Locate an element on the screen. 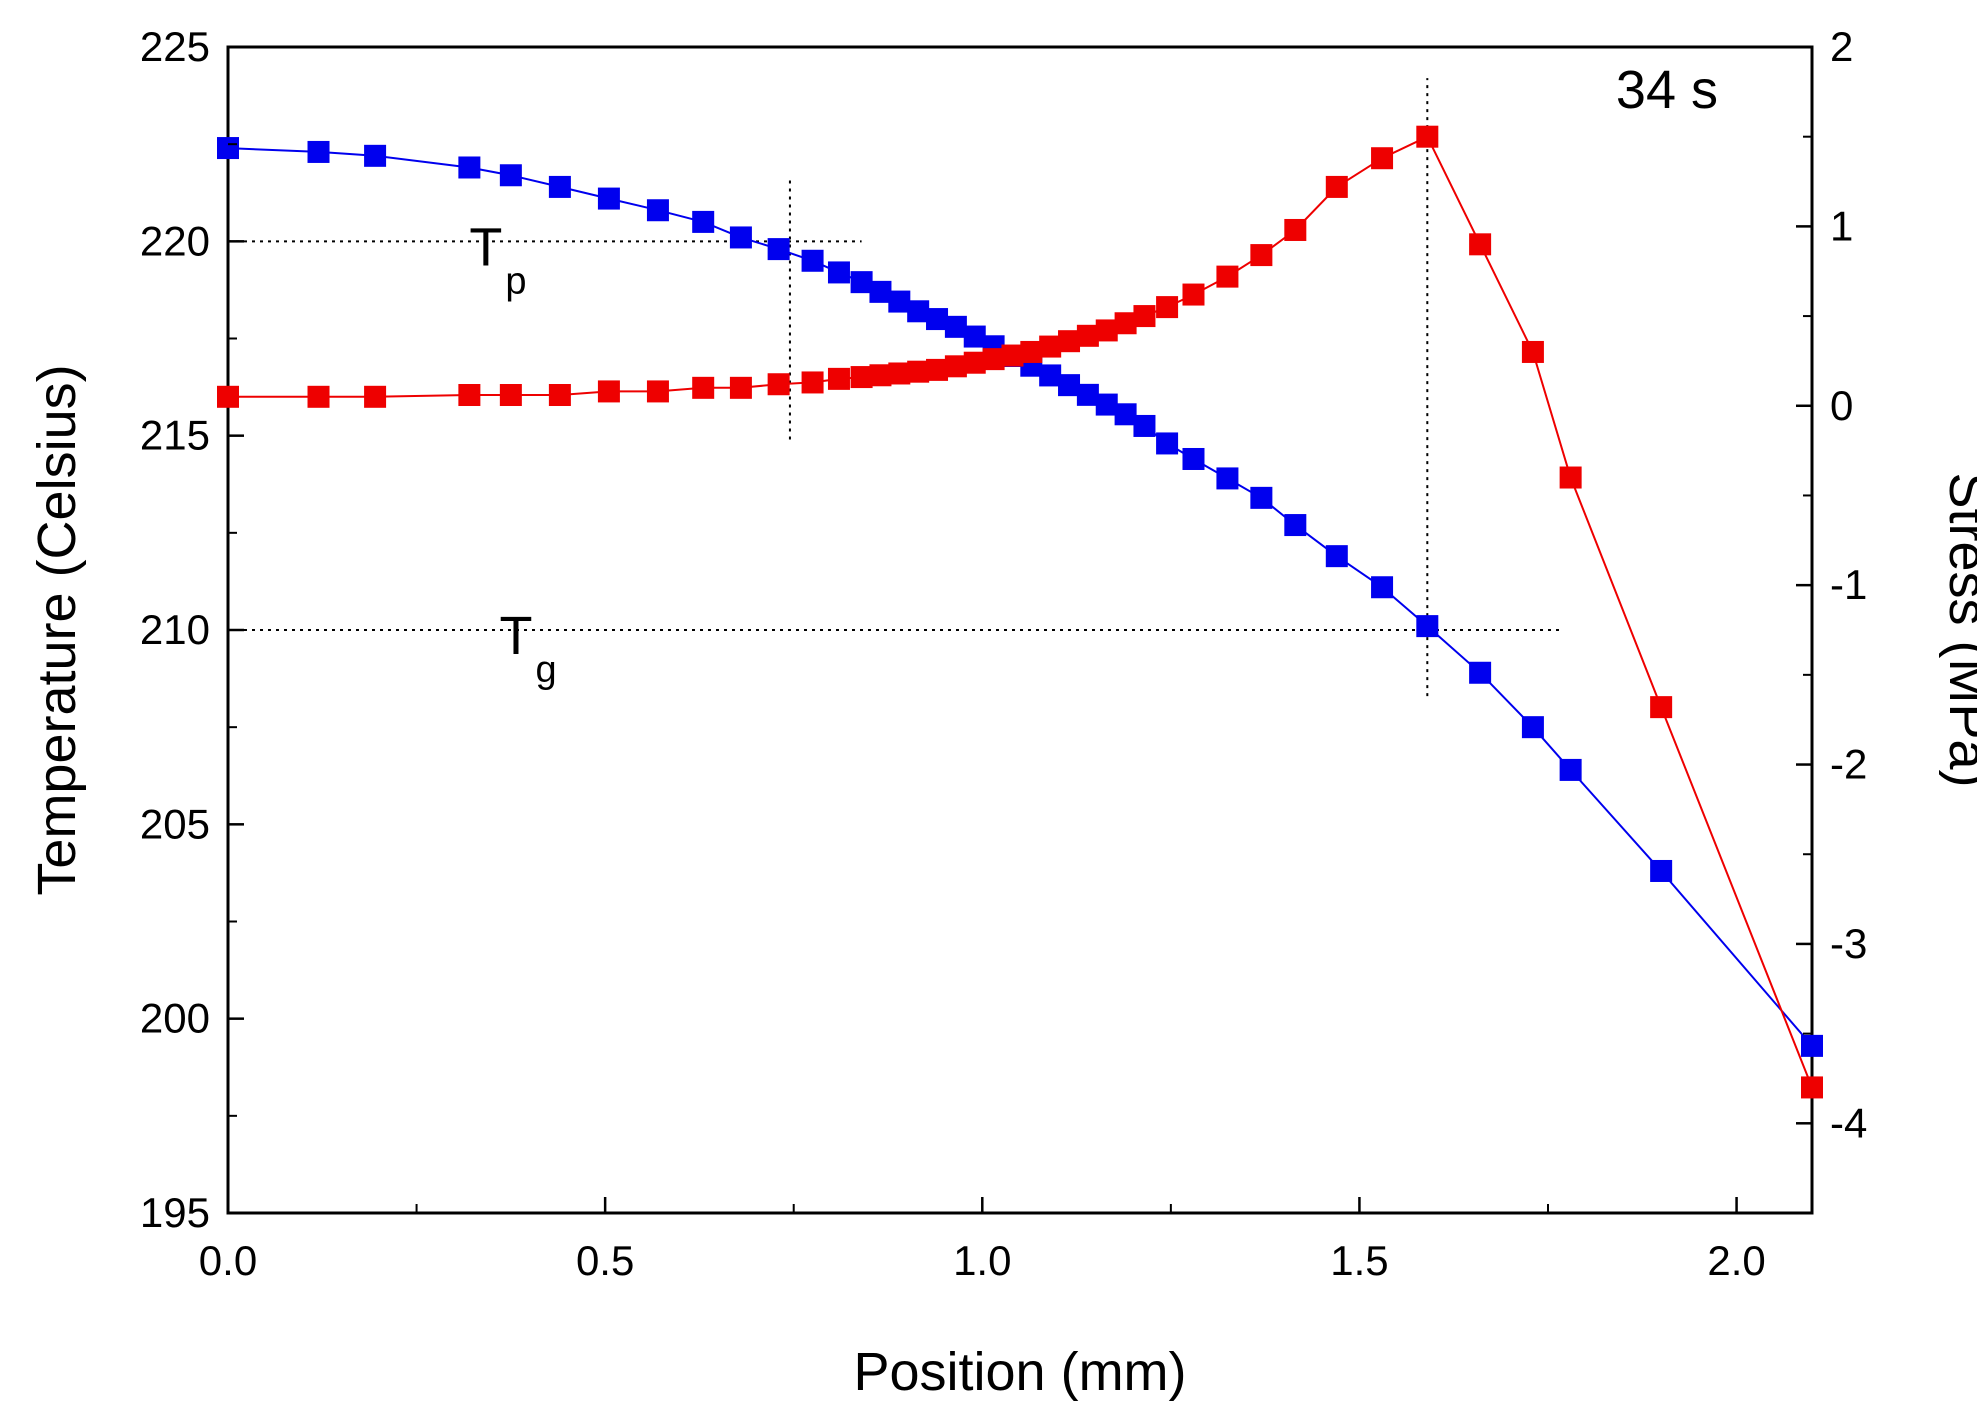 Image resolution: width=1977 pixels, height=1416 pixels. y2-tick-label: 1 is located at coordinates (1841, 225).